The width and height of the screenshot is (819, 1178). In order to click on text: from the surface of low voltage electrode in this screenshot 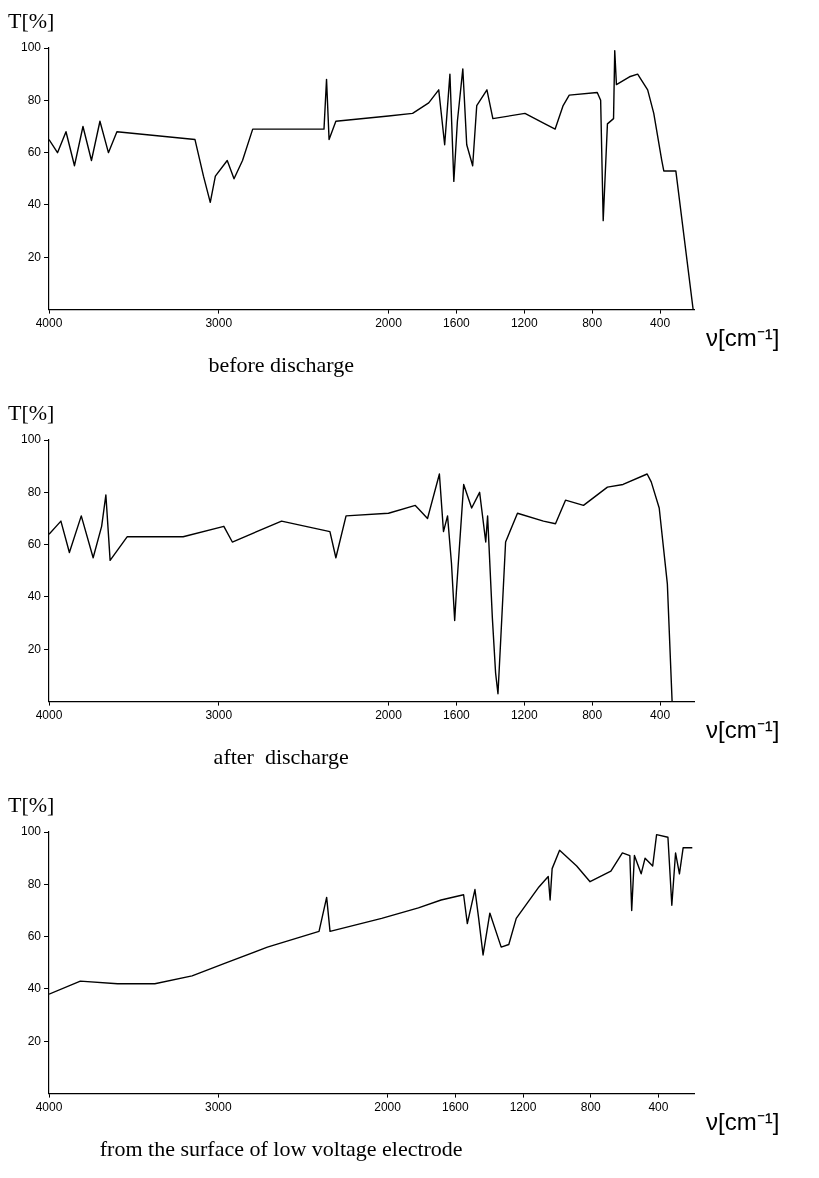, I will do `click(281, 1148)`.